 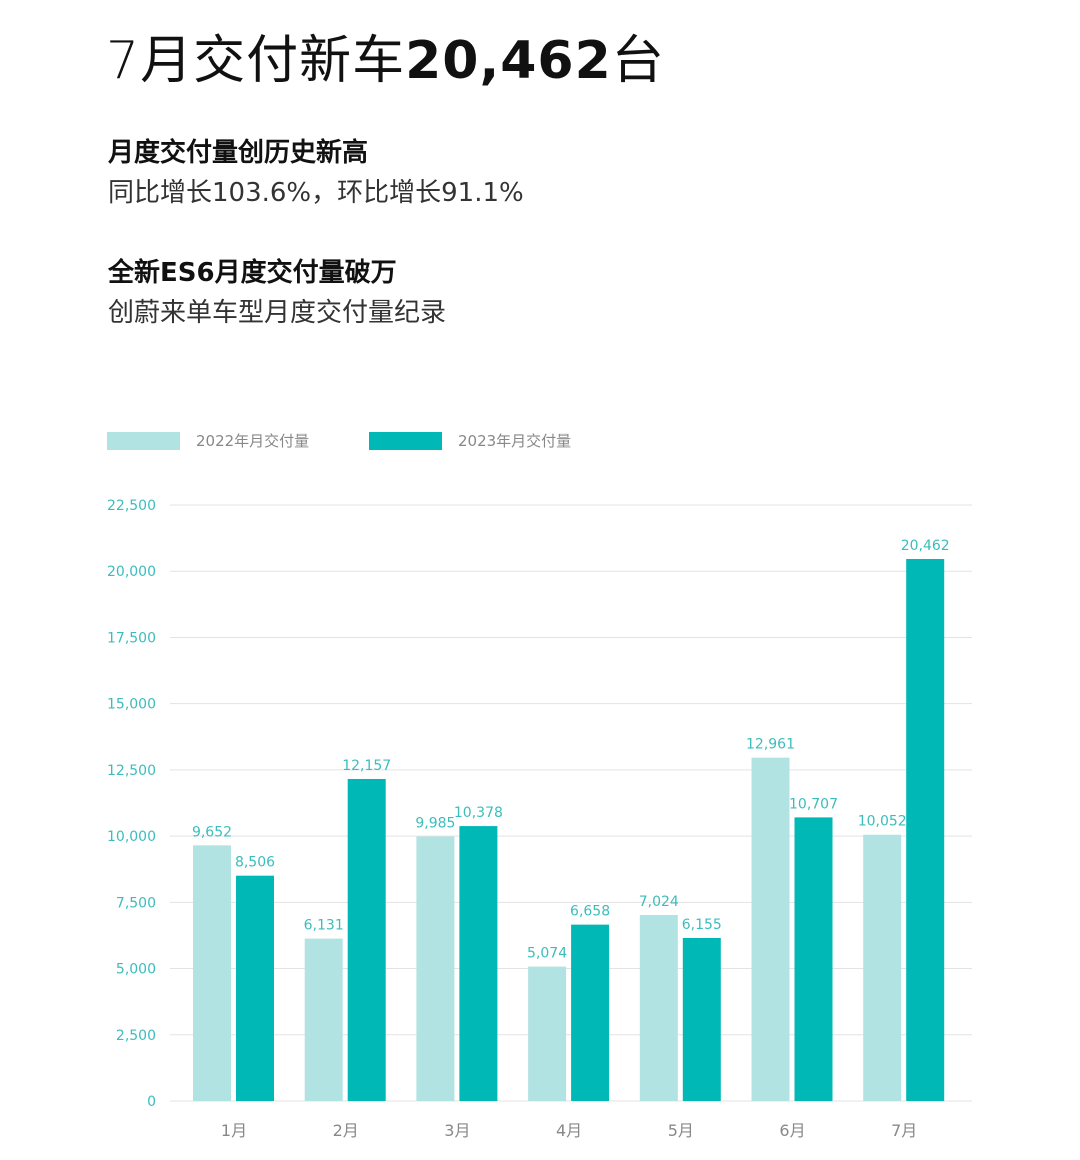 What do you see at coordinates (131, 638) in the screenshot?
I see `y-tick-label: 17,500` at bounding box center [131, 638].